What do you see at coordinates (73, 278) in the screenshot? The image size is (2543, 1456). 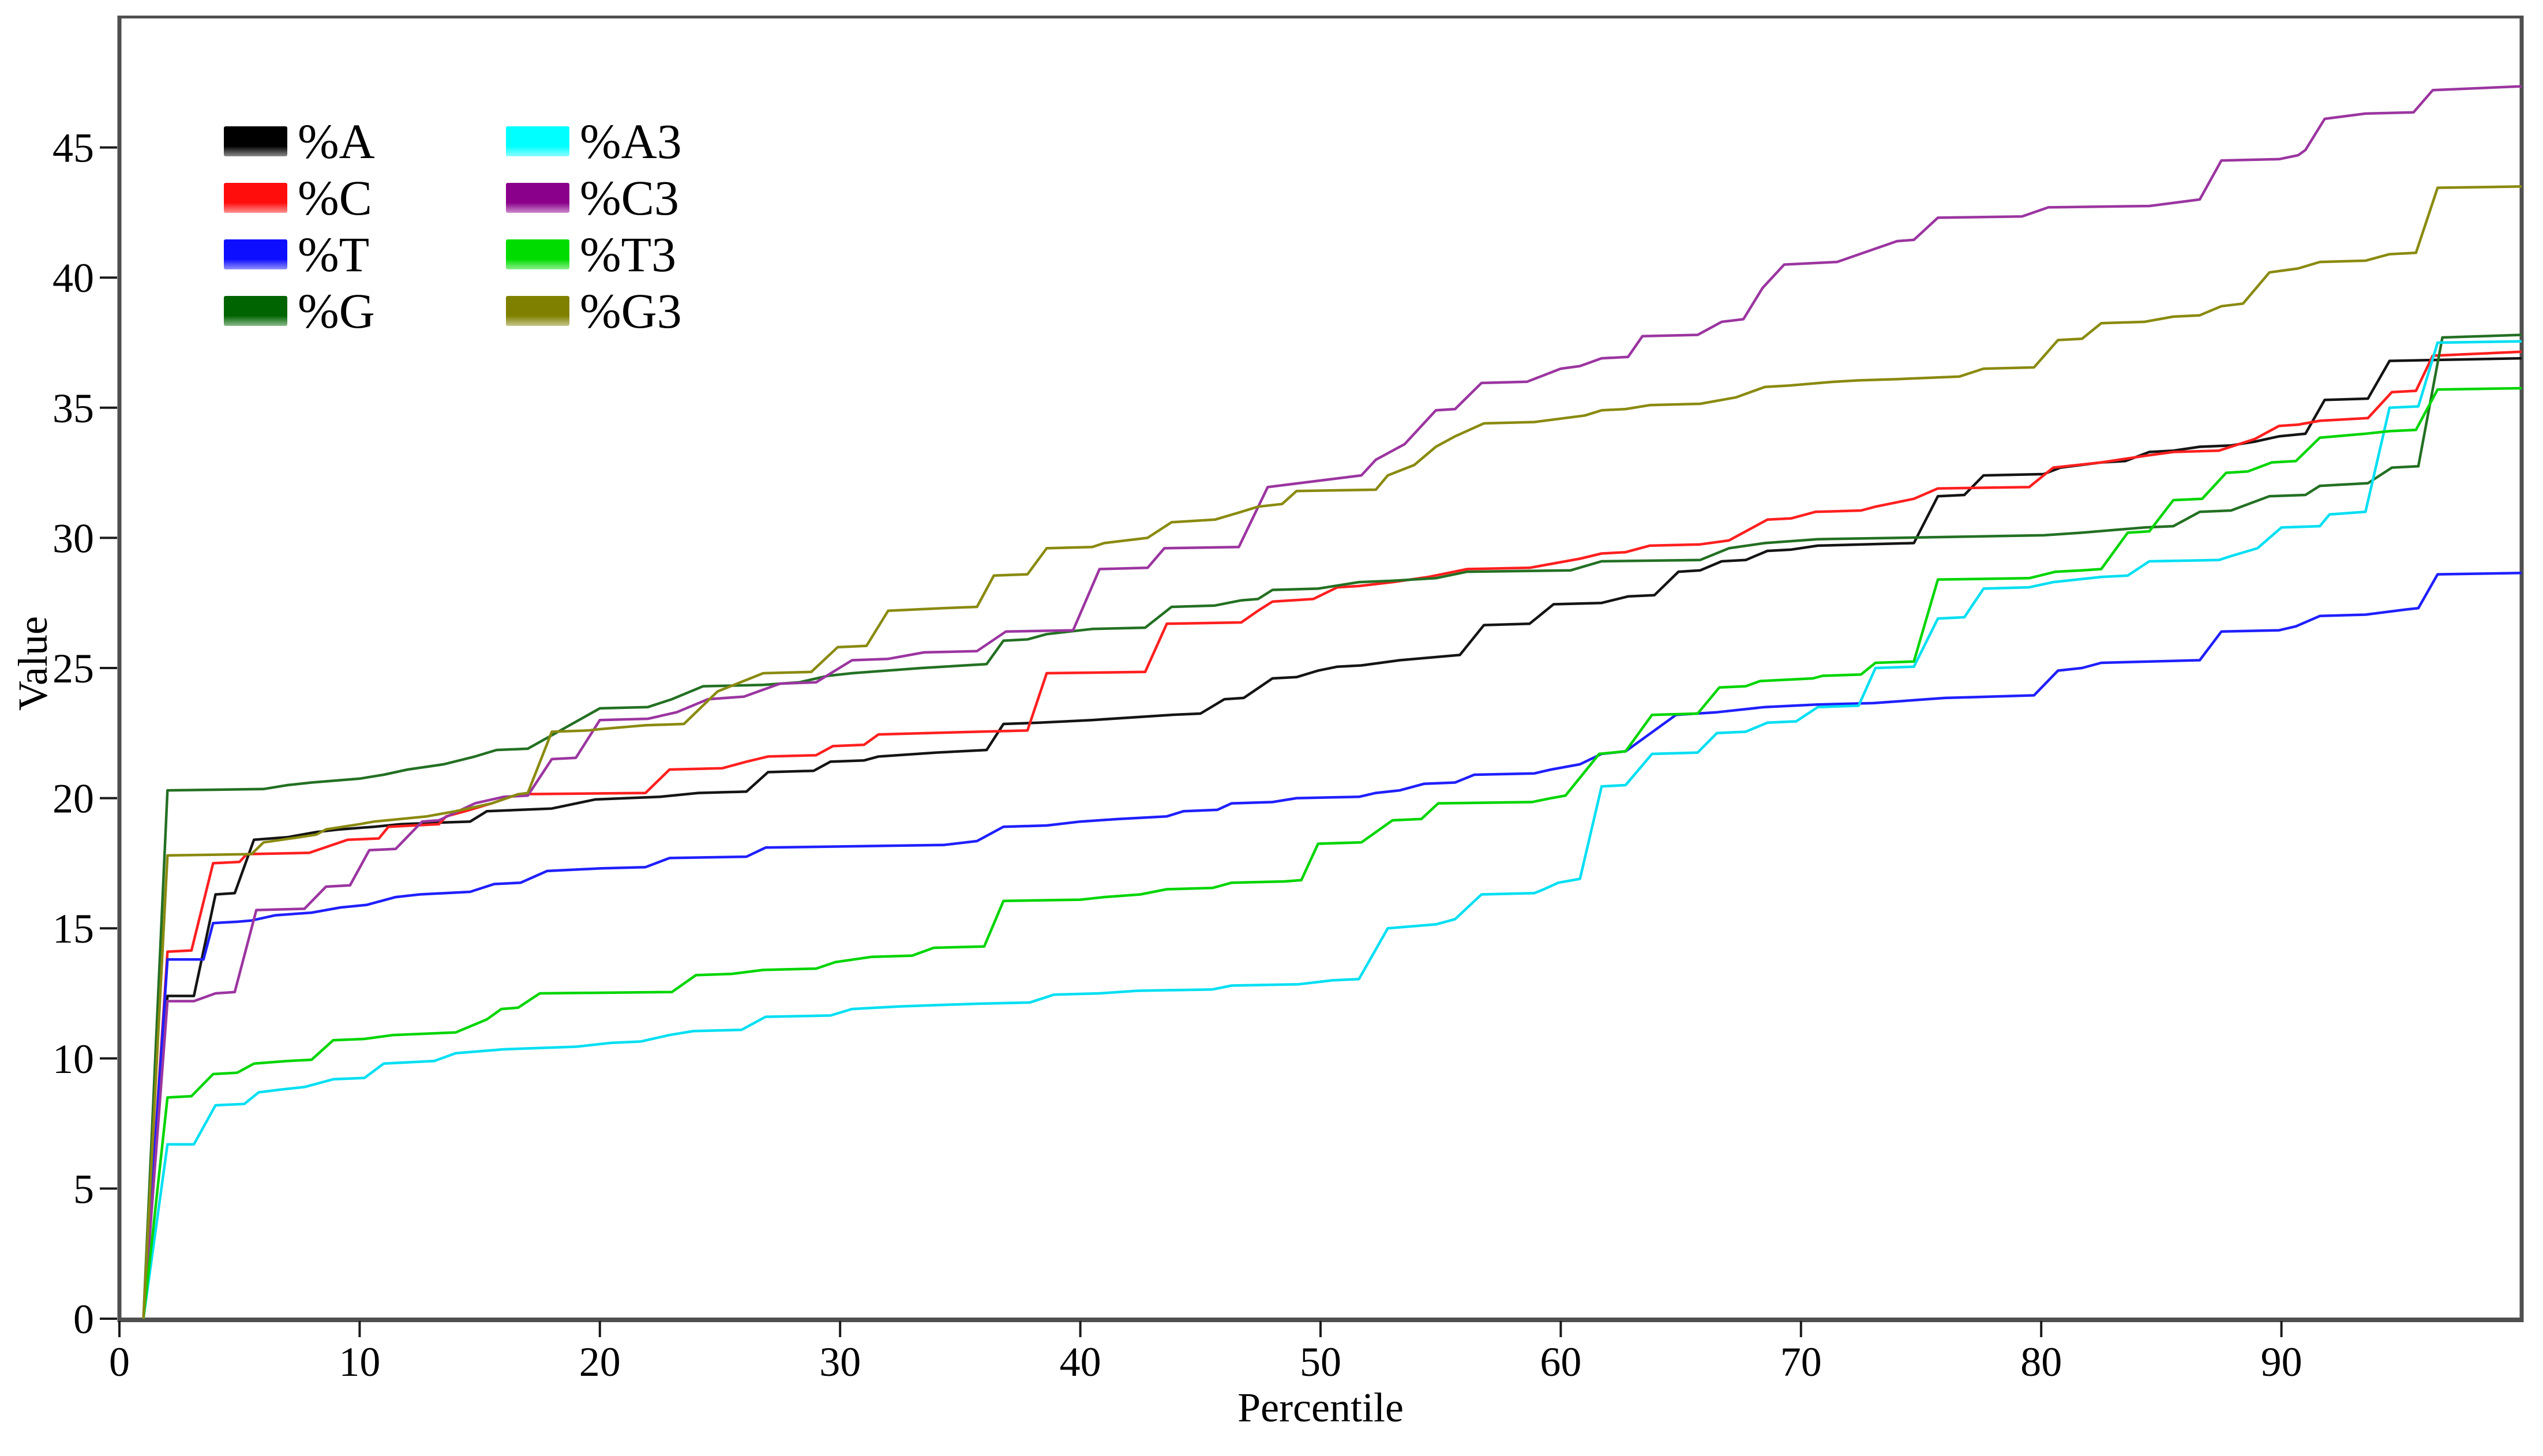 I see `y-tick-label: 40` at bounding box center [73, 278].